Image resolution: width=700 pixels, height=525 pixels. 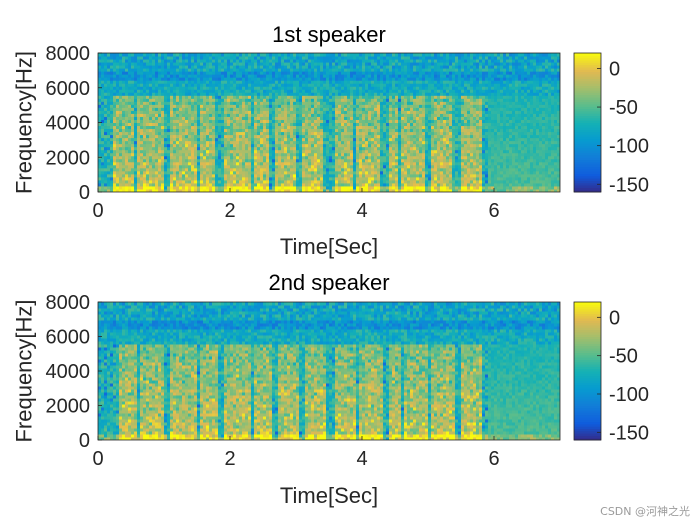 I want to click on colorbar-tick-label-1-1: -50, so click(x=623, y=108).